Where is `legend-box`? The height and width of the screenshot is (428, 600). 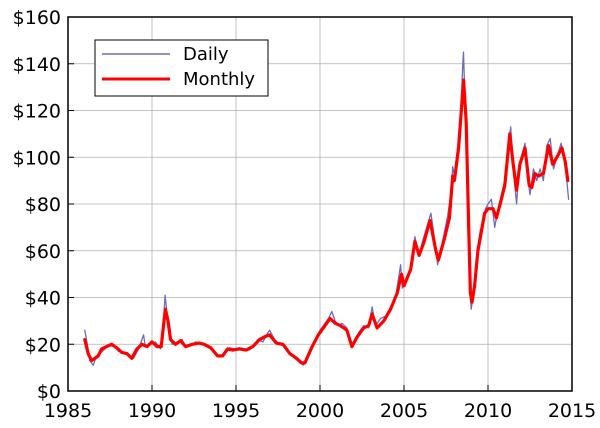 legend-box is located at coordinates (181, 68).